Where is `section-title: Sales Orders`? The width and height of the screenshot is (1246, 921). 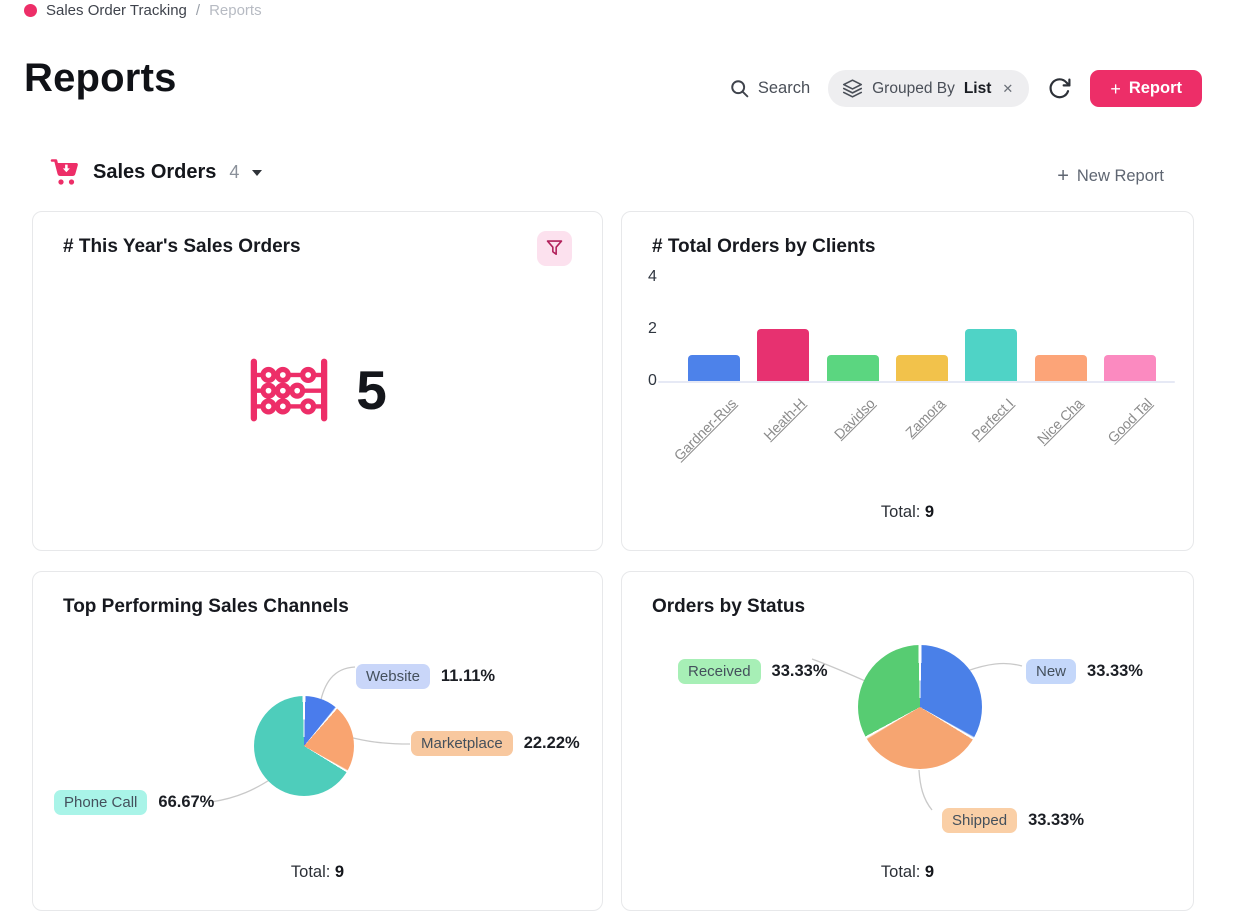
section-title: Sales Orders is located at coordinates (155, 171).